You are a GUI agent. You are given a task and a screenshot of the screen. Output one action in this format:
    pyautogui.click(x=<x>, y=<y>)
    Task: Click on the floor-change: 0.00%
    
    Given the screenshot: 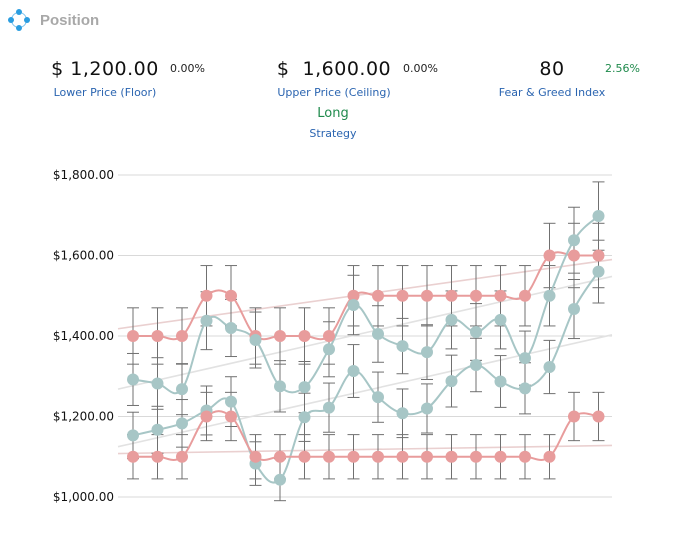 What is the action you would take?
    pyautogui.click(x=187, y=68)
    